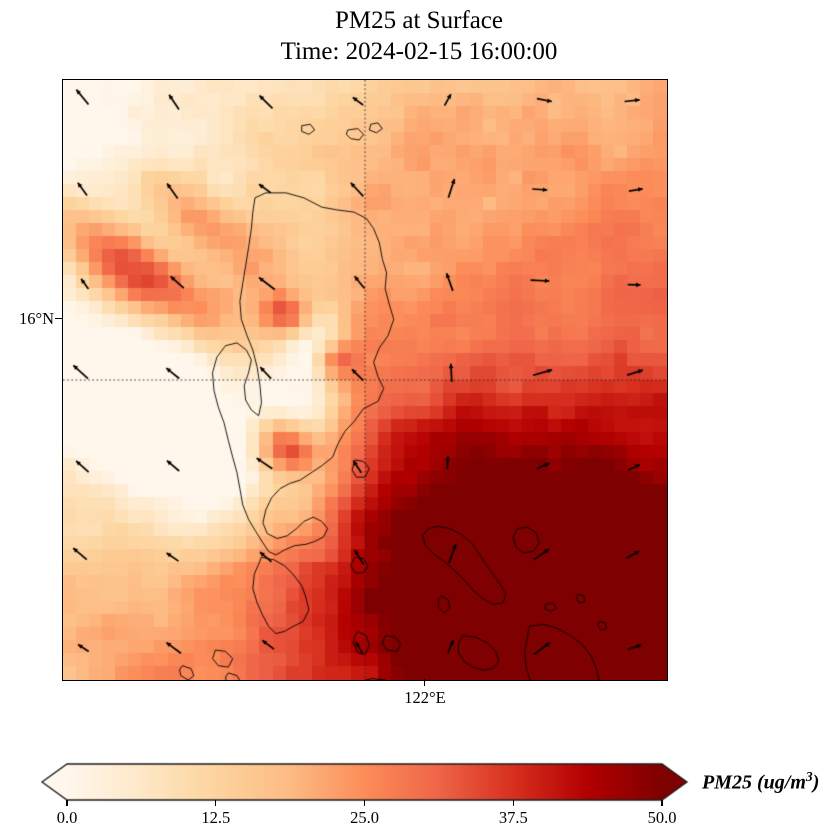 The width and height of the screenshot is (838, 839). Describe the element at coordinates (754, 782) in the screenshot. I see `colorbar-label-text: PM25 (ug/m` at that location.